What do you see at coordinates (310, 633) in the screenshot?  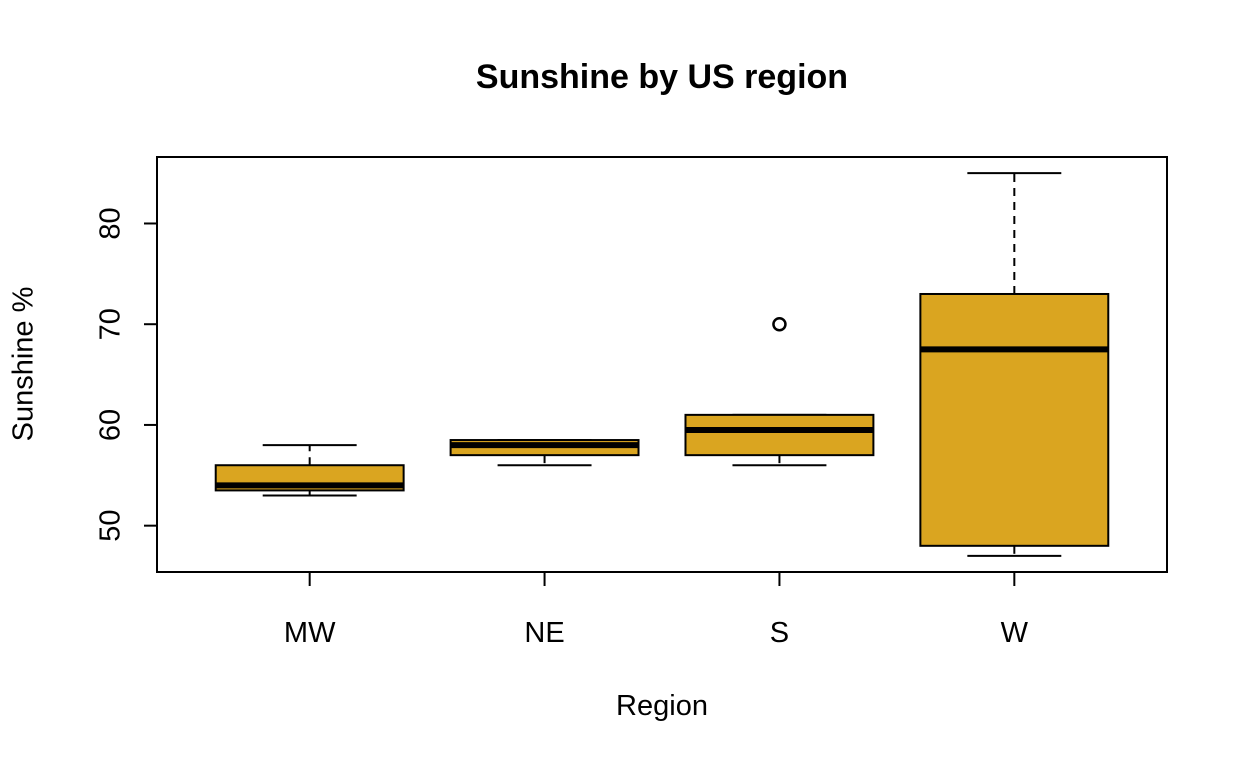 I see `x-tick-label-MW: MW` at bounding box center [310, 633].